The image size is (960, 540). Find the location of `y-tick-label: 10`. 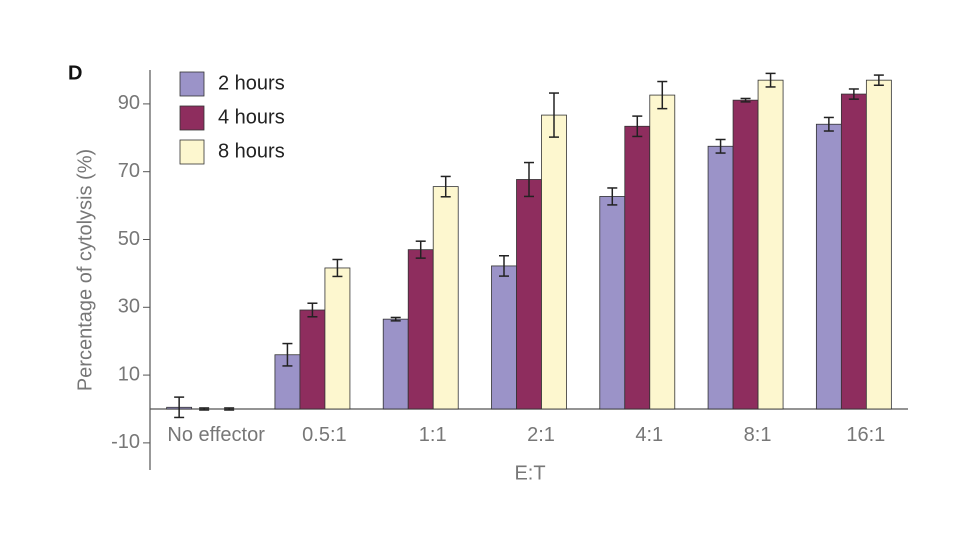

y-tick-label: 10 is located at coordinates (129, 374).